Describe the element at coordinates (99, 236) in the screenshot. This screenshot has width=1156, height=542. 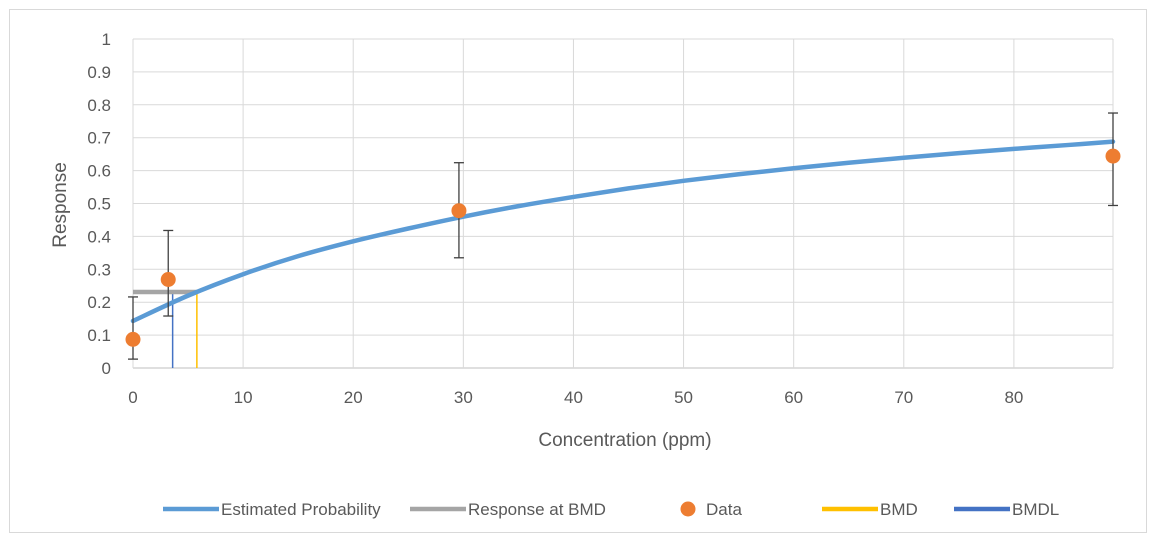
I see `y-tick-label: 0.4` at that location.